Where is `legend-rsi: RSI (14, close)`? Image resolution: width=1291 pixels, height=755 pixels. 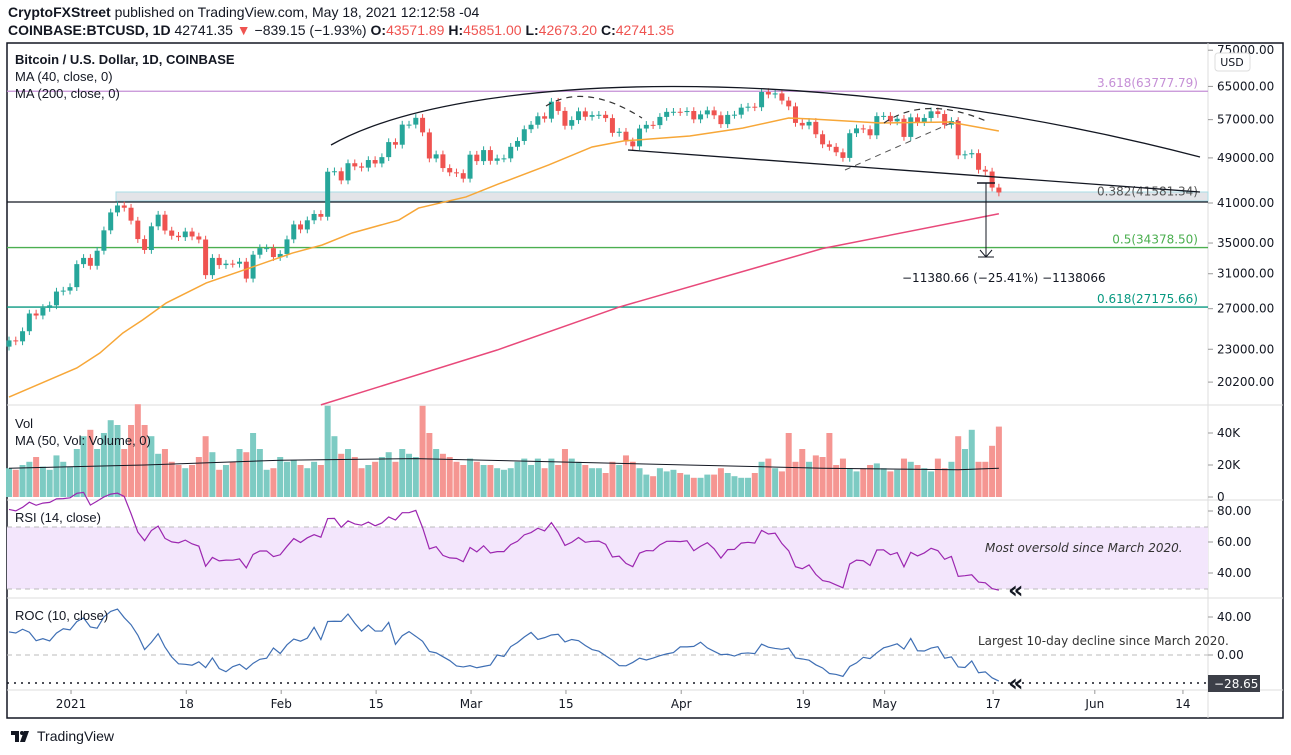 legend-rsi: RSI (14, close) is located at coordinates (58, 517).